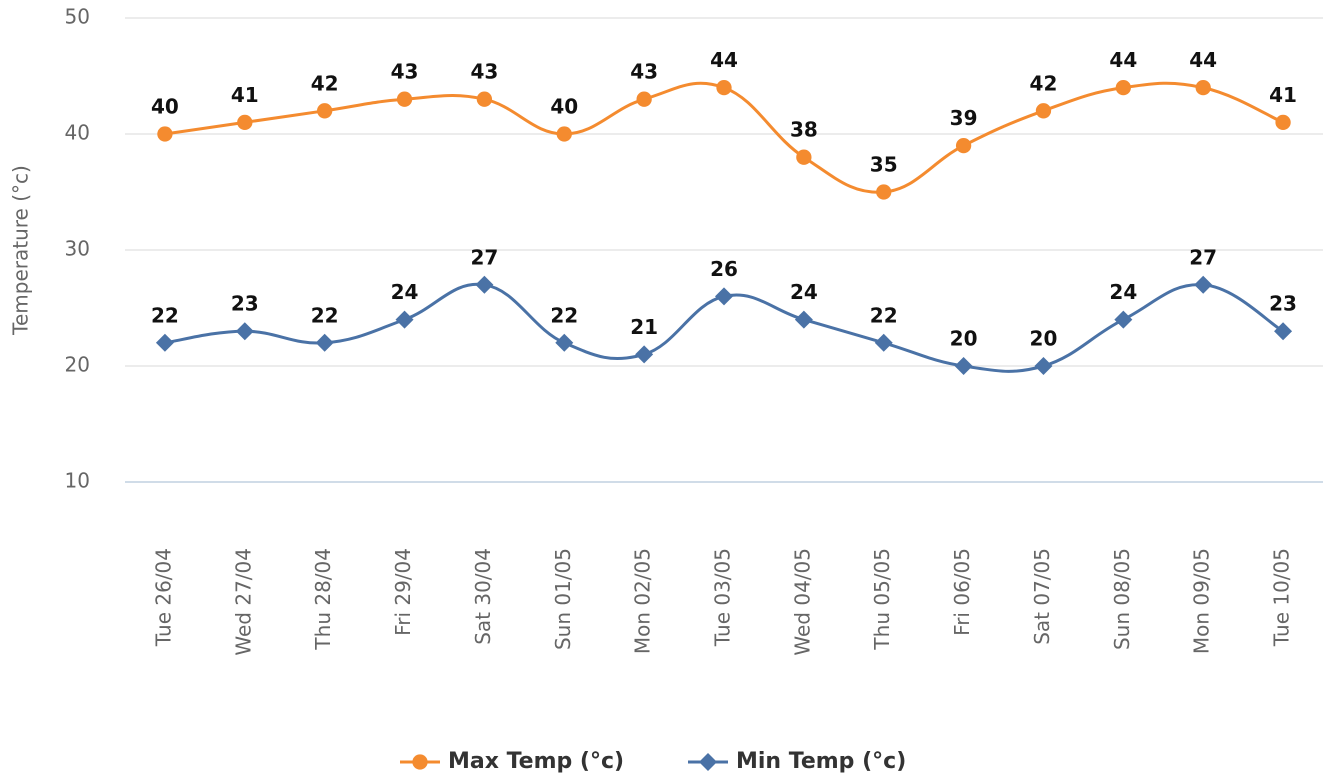 The height and width of the screenshot is (782, 1333). What do you see at coordinates (1042, 596) in the screenshot?
I see `x-tick-label: Sat 07/05` at bounding box center [1042, 596].